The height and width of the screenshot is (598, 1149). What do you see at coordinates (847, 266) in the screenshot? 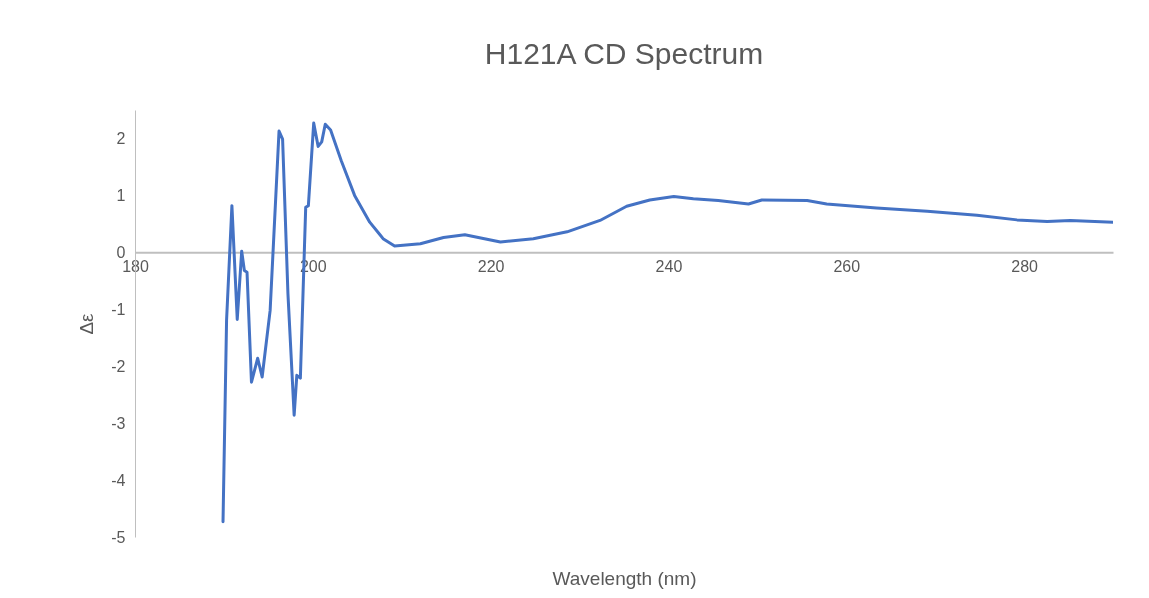
I see `x-tick-label: 260` at bounding box center [847, 266].